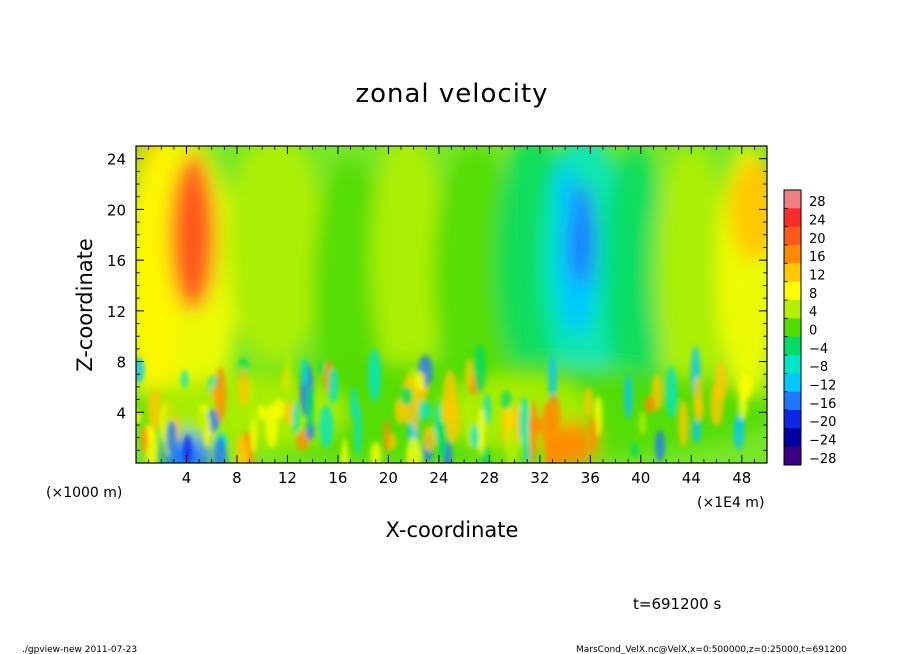 Image resolution: width=904 pixels, height=654 pixels. I want to click on colorbar-label: −28, so click(822, 459).